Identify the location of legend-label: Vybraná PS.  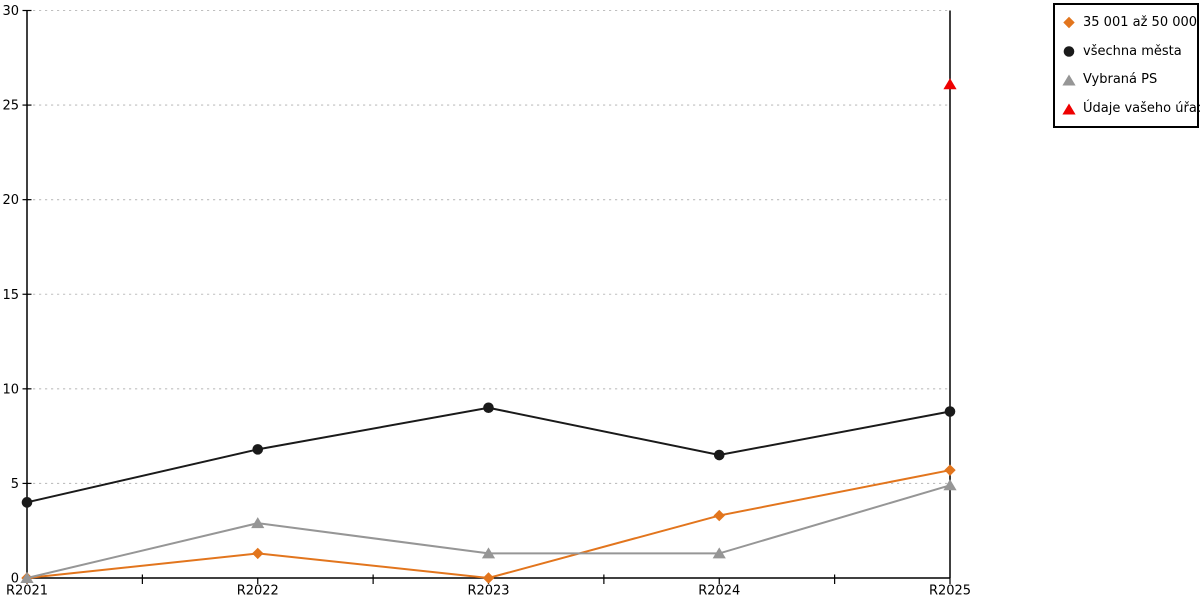
(1120, 80).